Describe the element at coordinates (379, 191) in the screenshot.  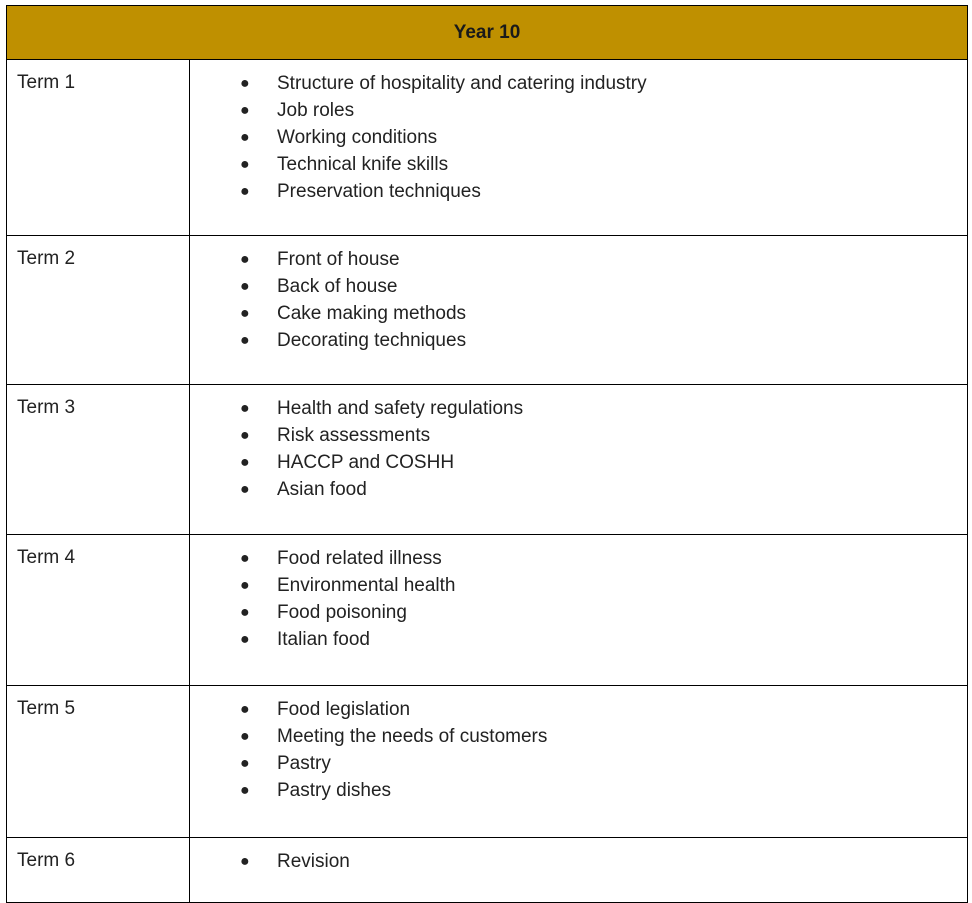
I see `topic-text: Preservation techniques` at that location.